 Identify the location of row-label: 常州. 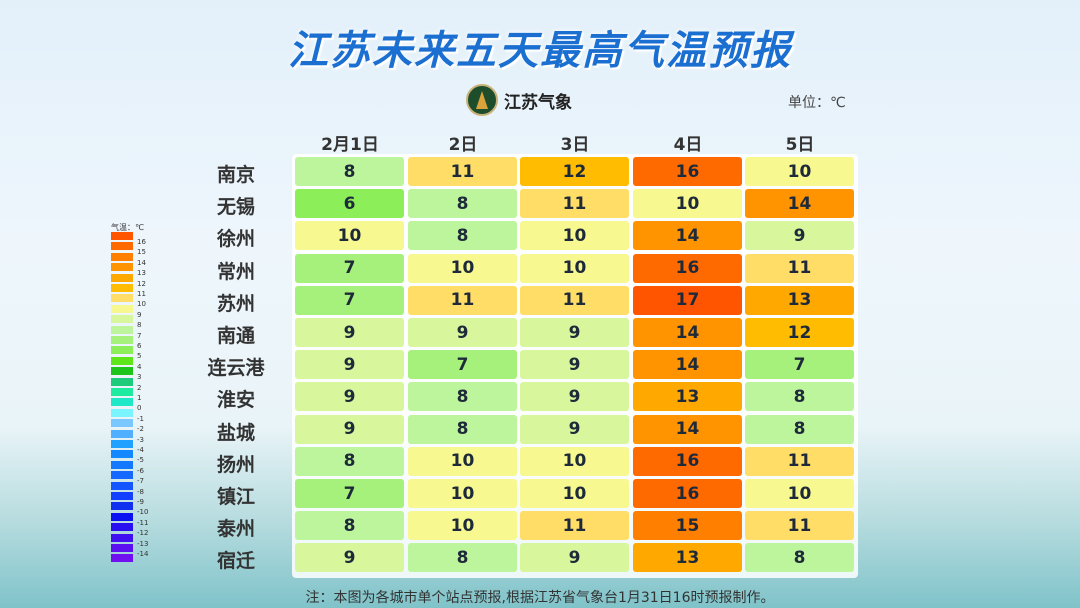
(235, 271).